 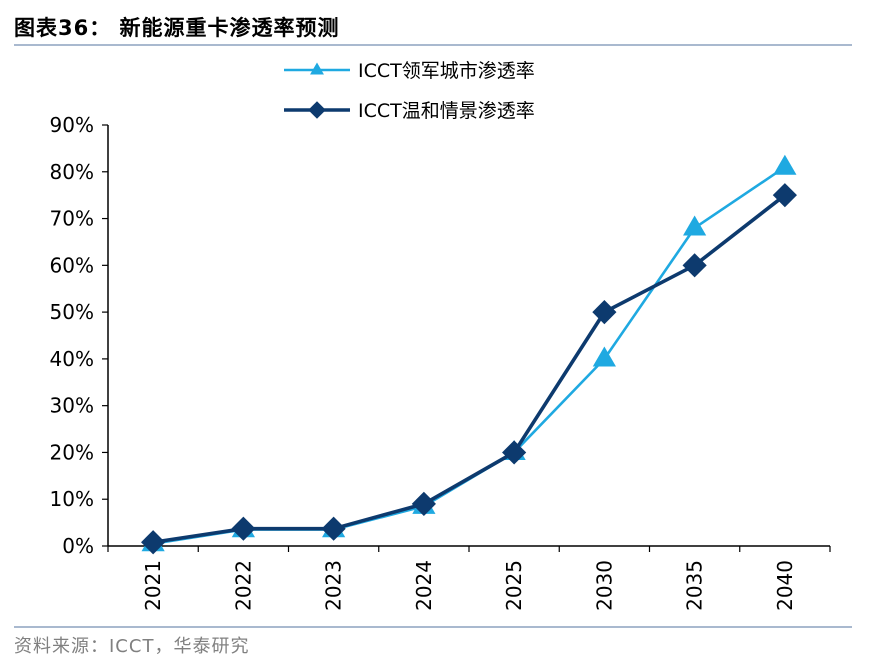 What do you see at coordinates (72, 125) in the screenshot?
I see `y-tick-label: 90%` at bounding box center [72, 125].